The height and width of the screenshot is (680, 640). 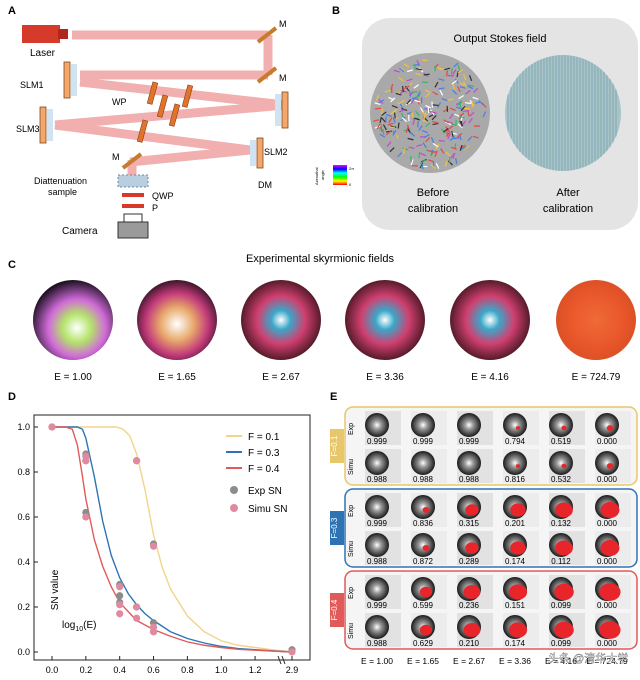 What do you see at coordinates (337, 528) in the screenshot?
I see `group-f-badge` at bounding box center [337, 528].